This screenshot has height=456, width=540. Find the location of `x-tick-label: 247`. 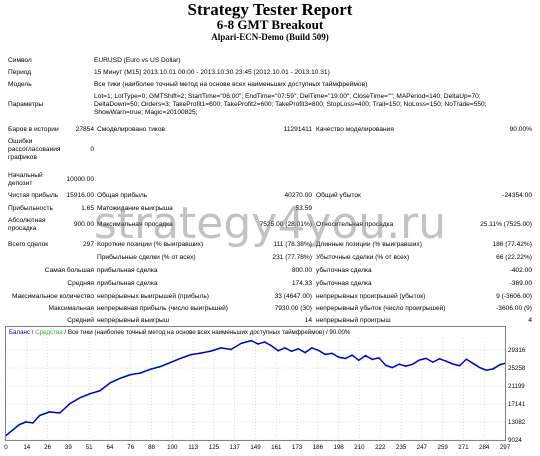

x-tick-label: 247 is located at coordinates (422, 447).